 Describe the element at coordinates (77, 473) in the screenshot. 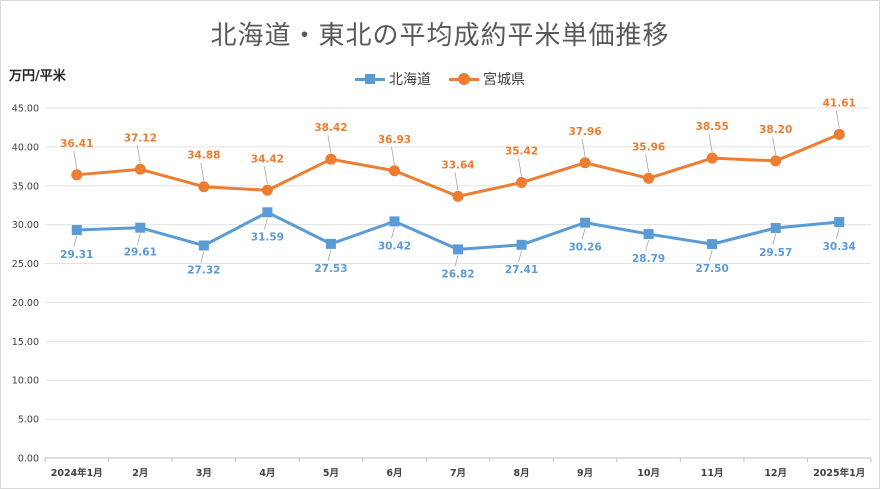

I see `x-tick-label: 2024年1月` at that location.